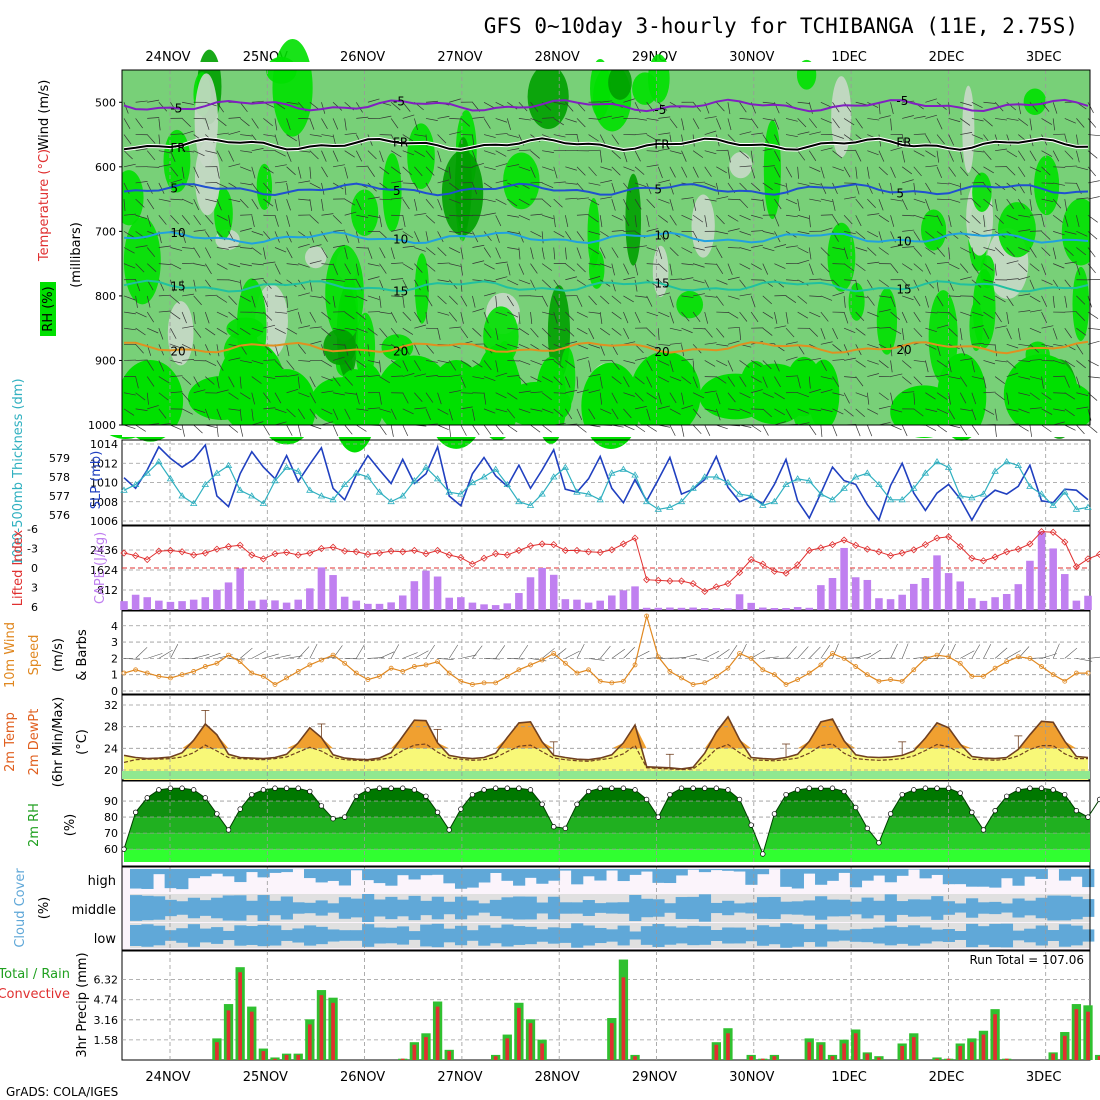 This screenshot has width=1100, height=1100. Describe the element at coordinates (106, 1040) in the screenshot. I see `precip-tick: 1.58` at that location.